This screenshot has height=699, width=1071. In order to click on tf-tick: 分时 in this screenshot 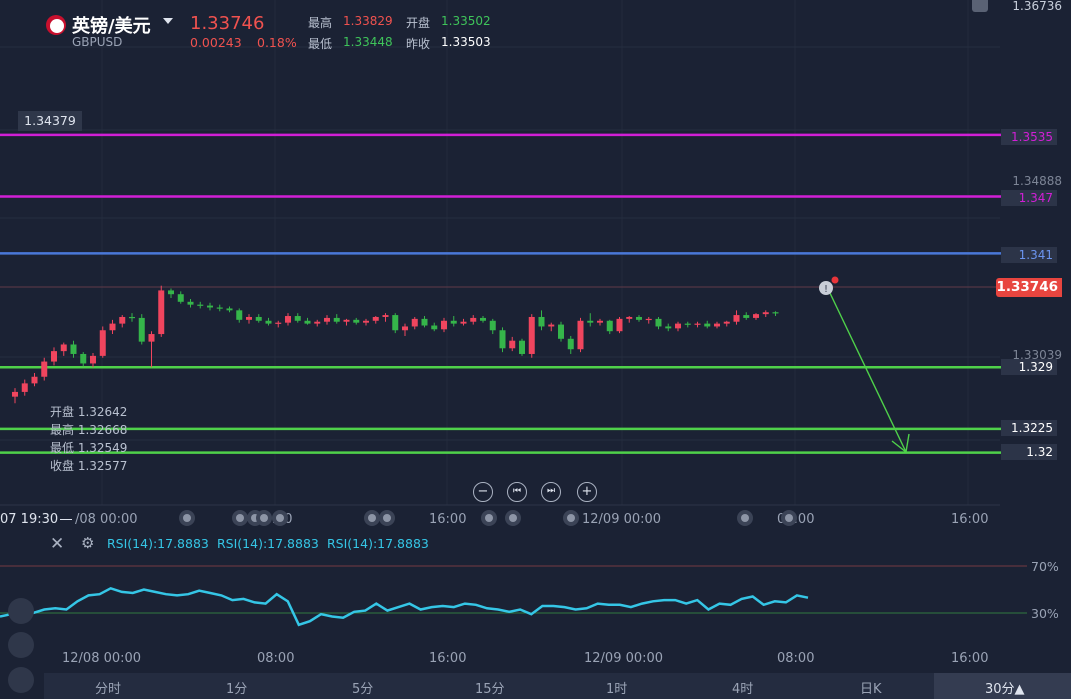, I will do `click(108, 689)`.